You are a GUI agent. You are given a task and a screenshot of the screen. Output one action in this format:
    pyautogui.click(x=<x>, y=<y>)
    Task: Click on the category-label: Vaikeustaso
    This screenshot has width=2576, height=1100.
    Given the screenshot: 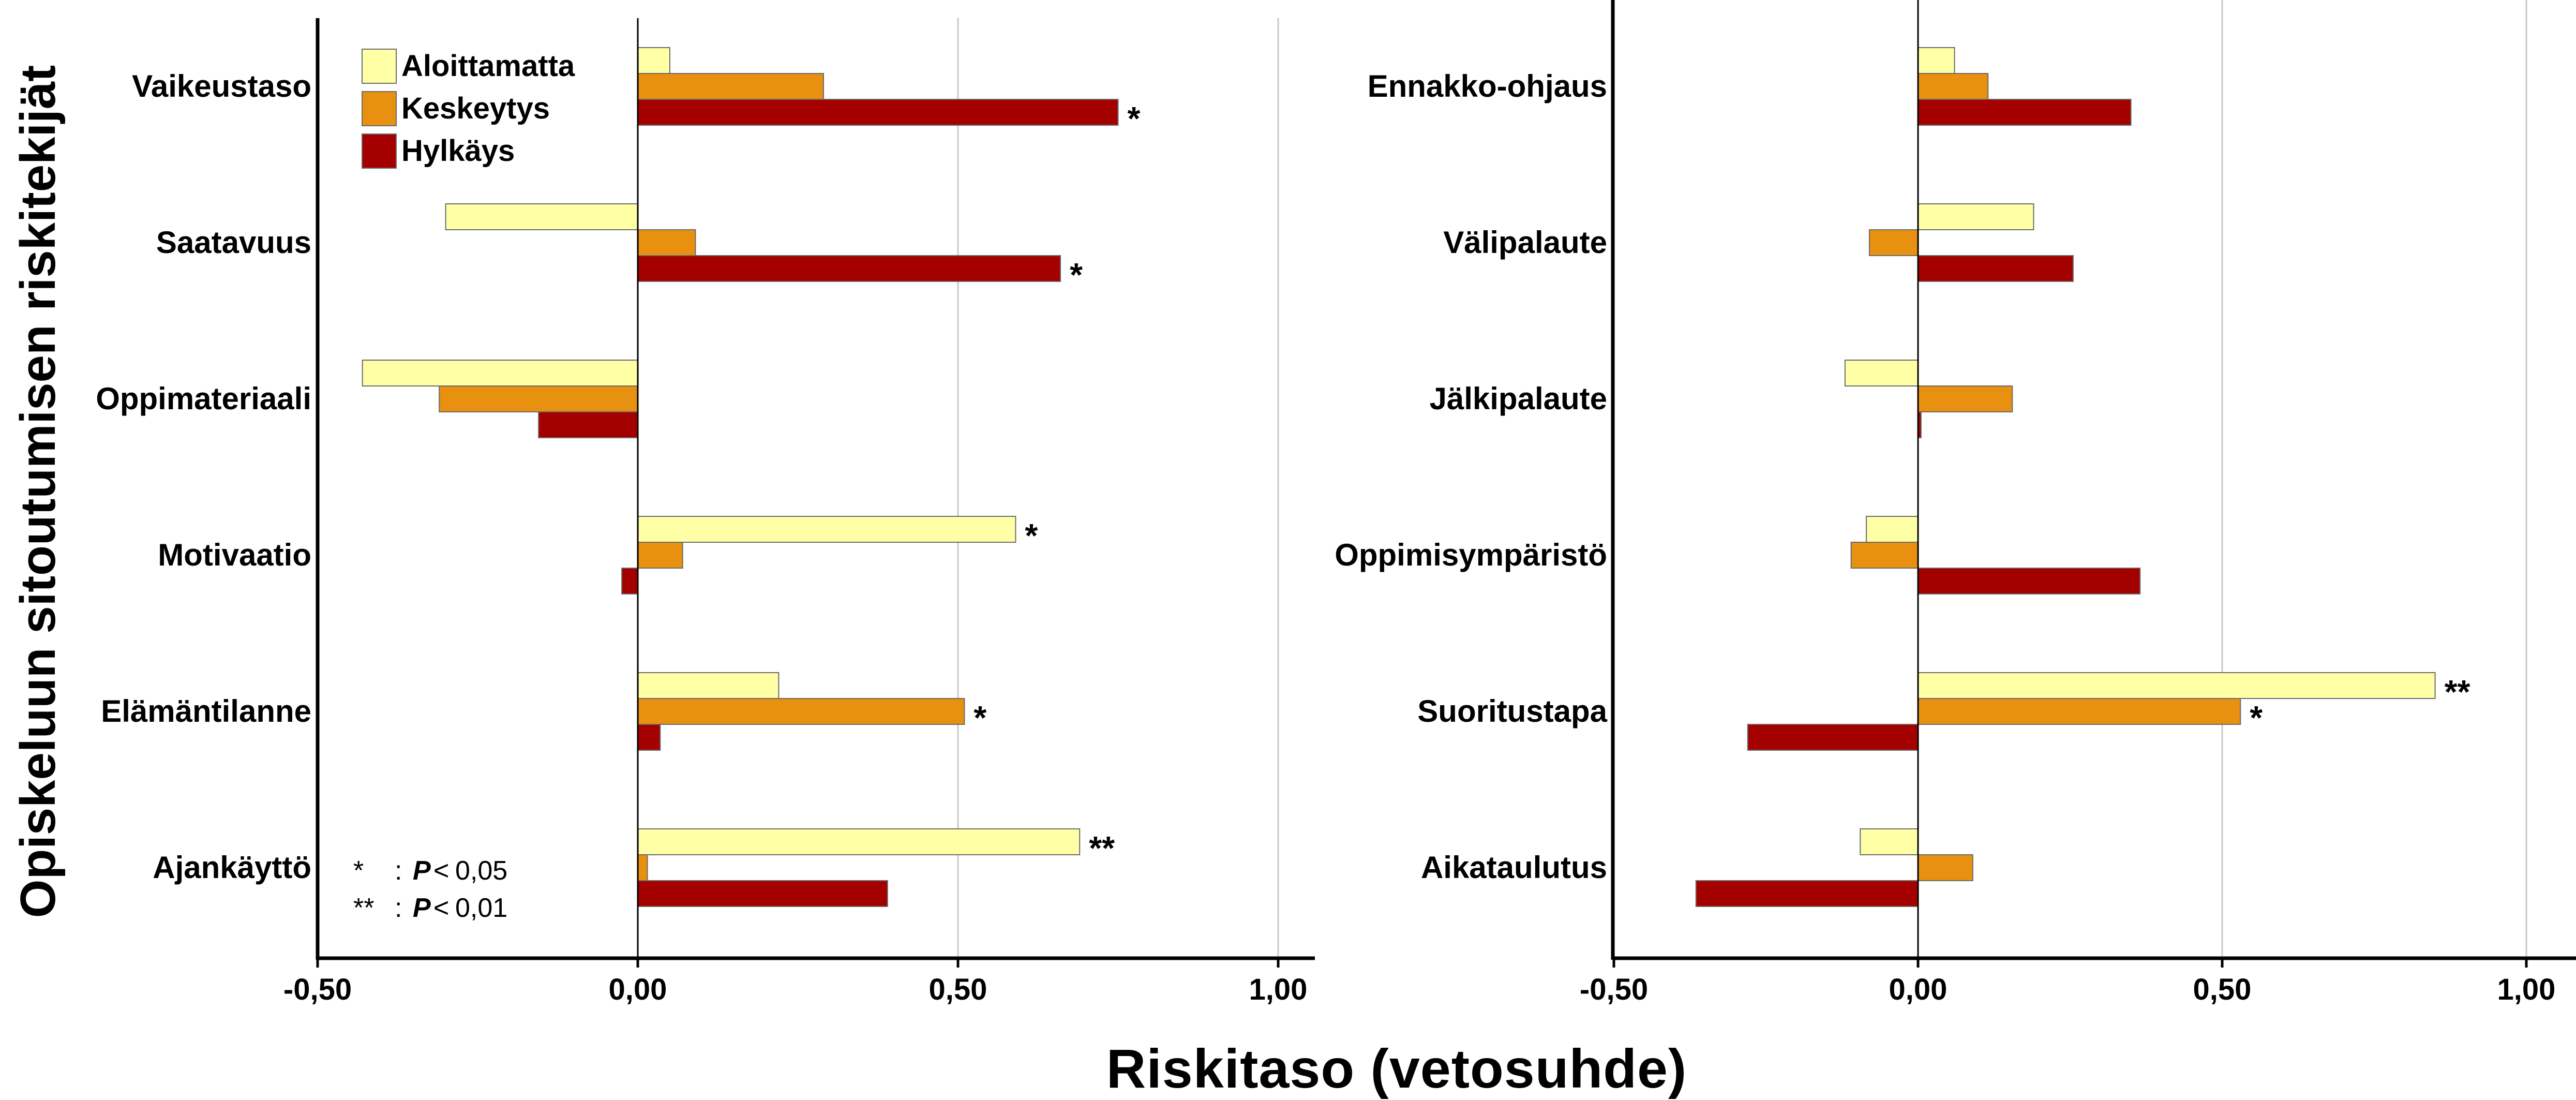 What is the action you would take?
    pyautogui.click(x=221, y=86)
    